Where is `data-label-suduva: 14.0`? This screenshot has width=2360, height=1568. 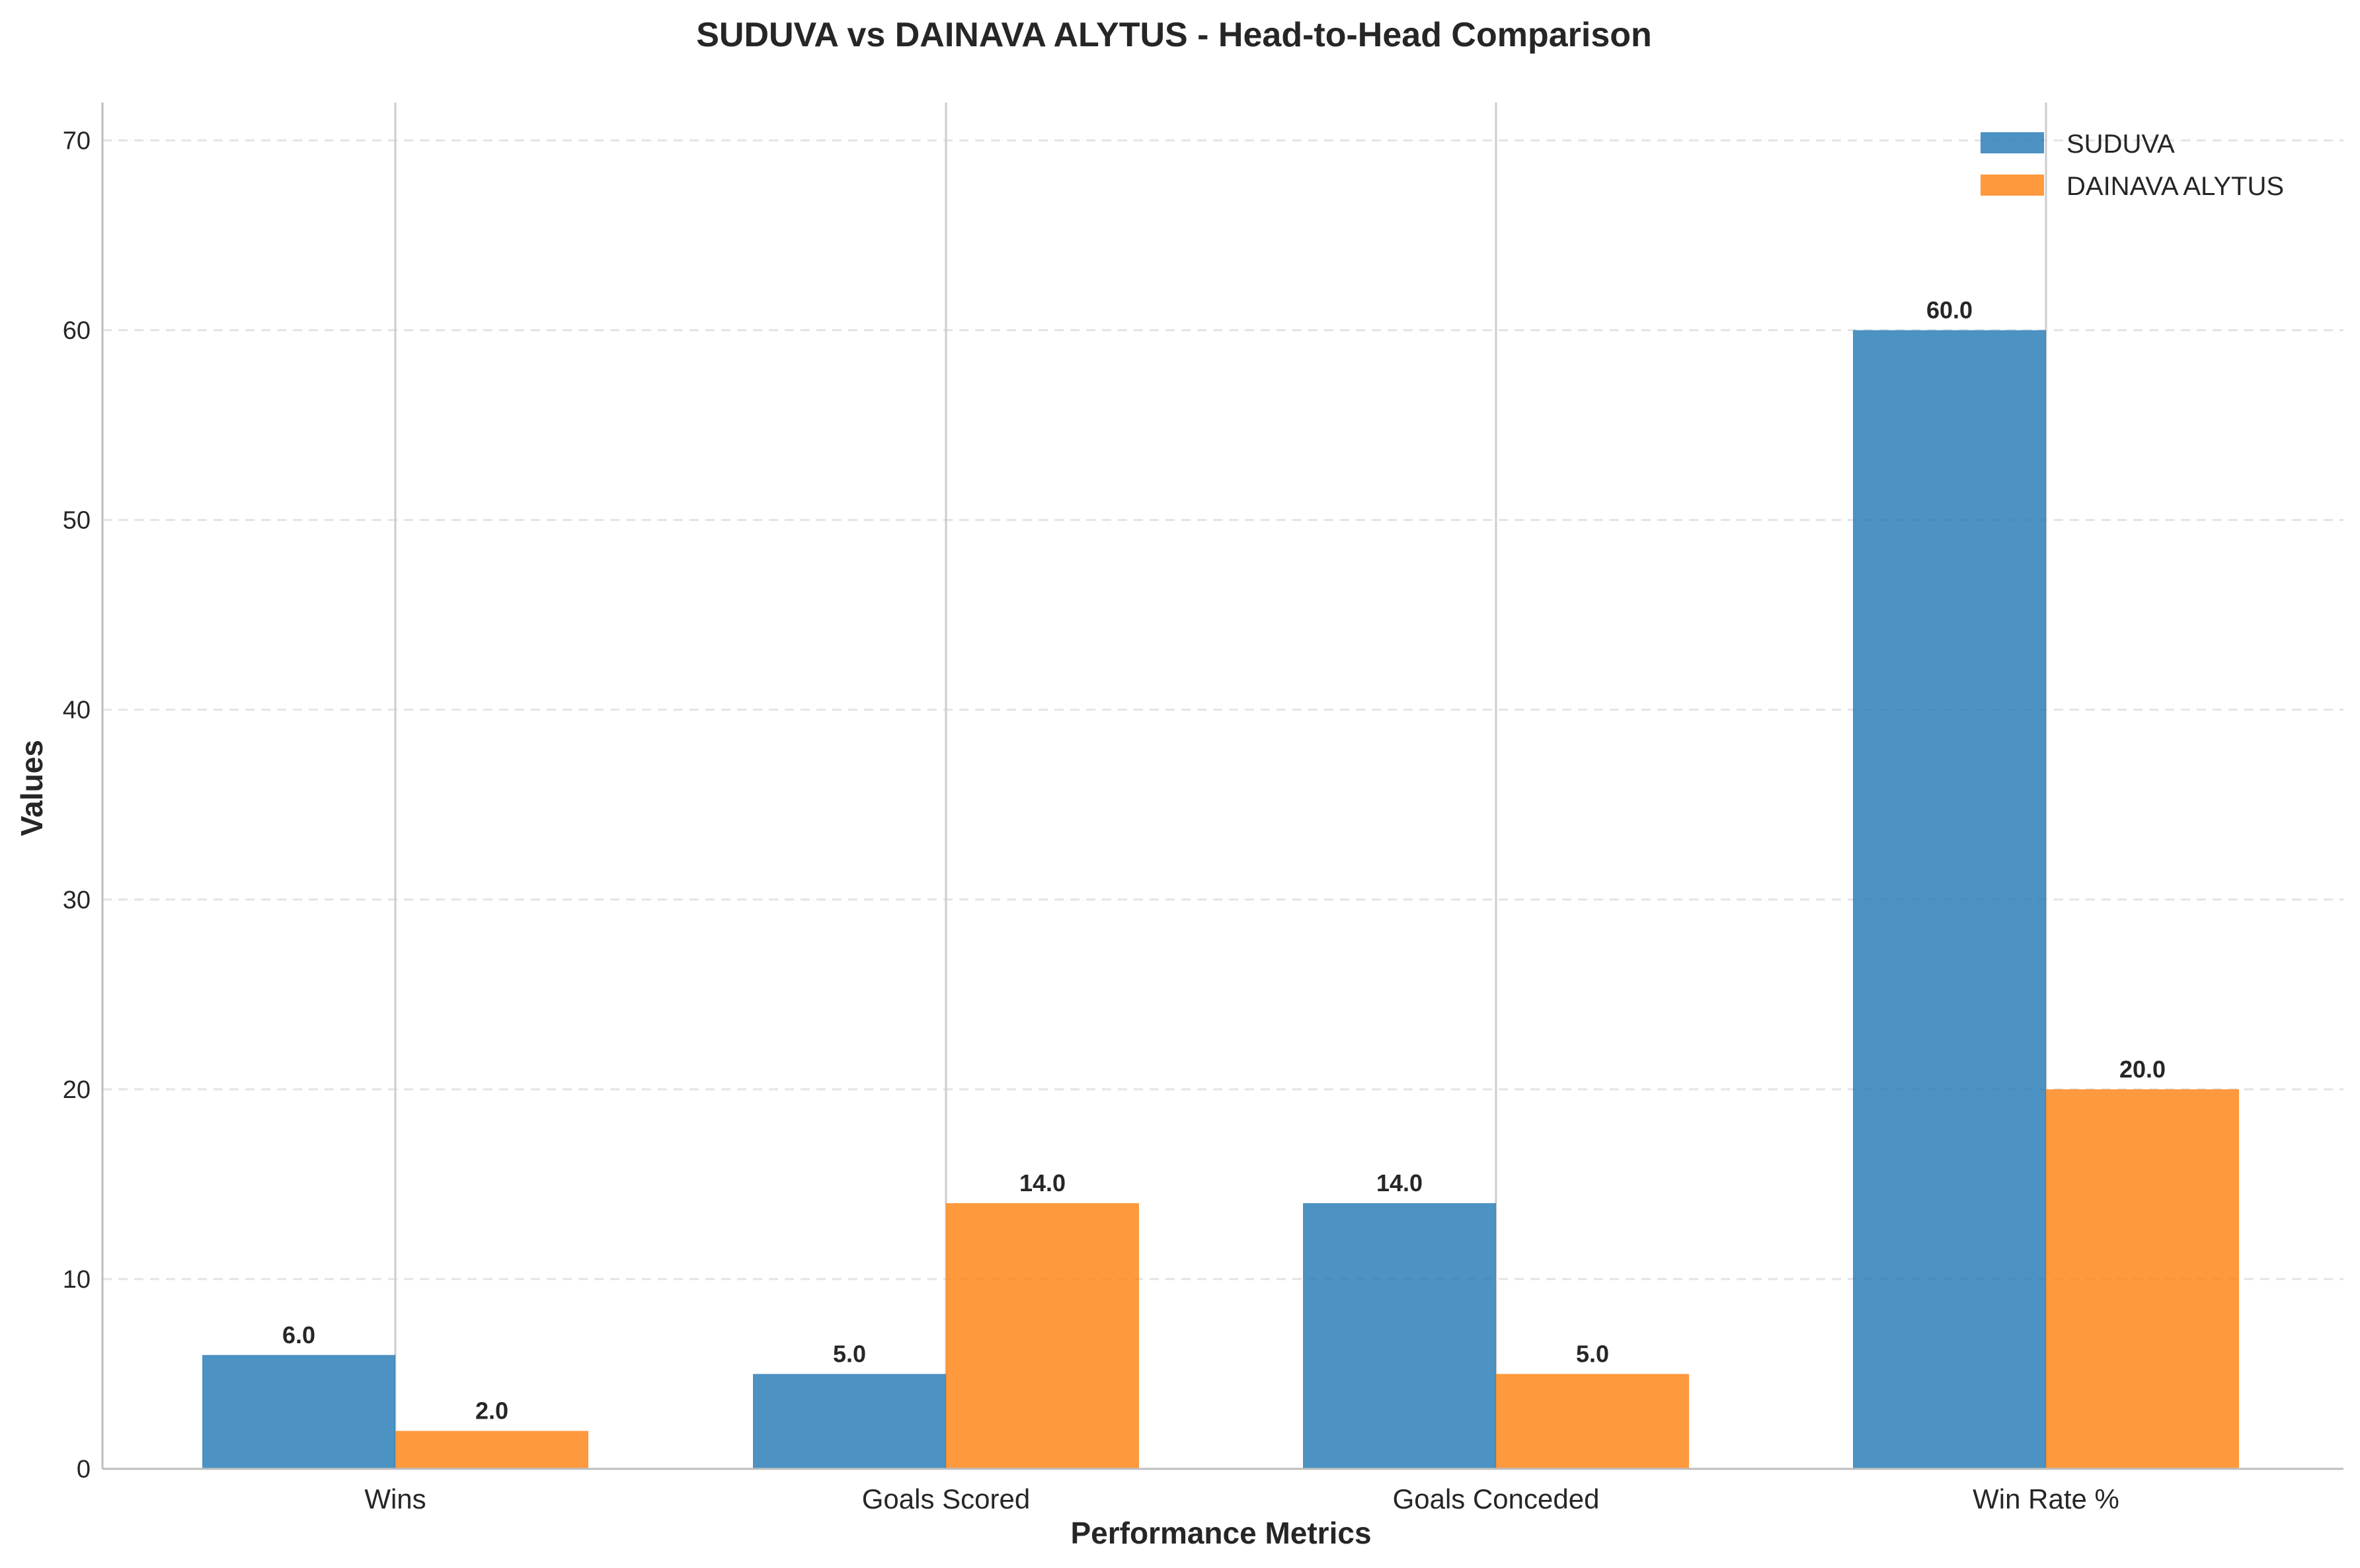 data-label-suduva: 14.0 is located at coordinates (1399, 1182).